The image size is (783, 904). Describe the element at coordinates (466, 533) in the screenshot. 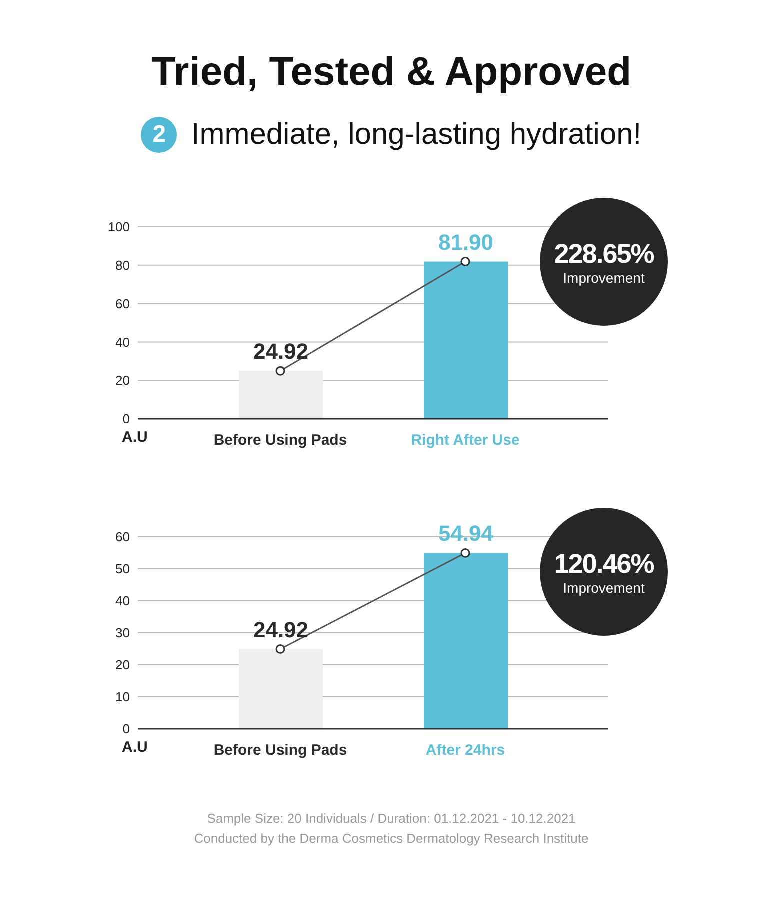

I see `data-label: 54.94` at that location.